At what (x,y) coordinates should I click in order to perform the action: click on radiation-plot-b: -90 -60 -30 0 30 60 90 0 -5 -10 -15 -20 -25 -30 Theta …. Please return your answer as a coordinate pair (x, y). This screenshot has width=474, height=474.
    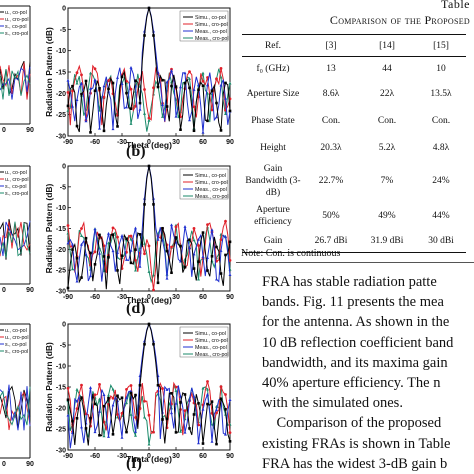
    Looking at the image, I should click on (134, 75).